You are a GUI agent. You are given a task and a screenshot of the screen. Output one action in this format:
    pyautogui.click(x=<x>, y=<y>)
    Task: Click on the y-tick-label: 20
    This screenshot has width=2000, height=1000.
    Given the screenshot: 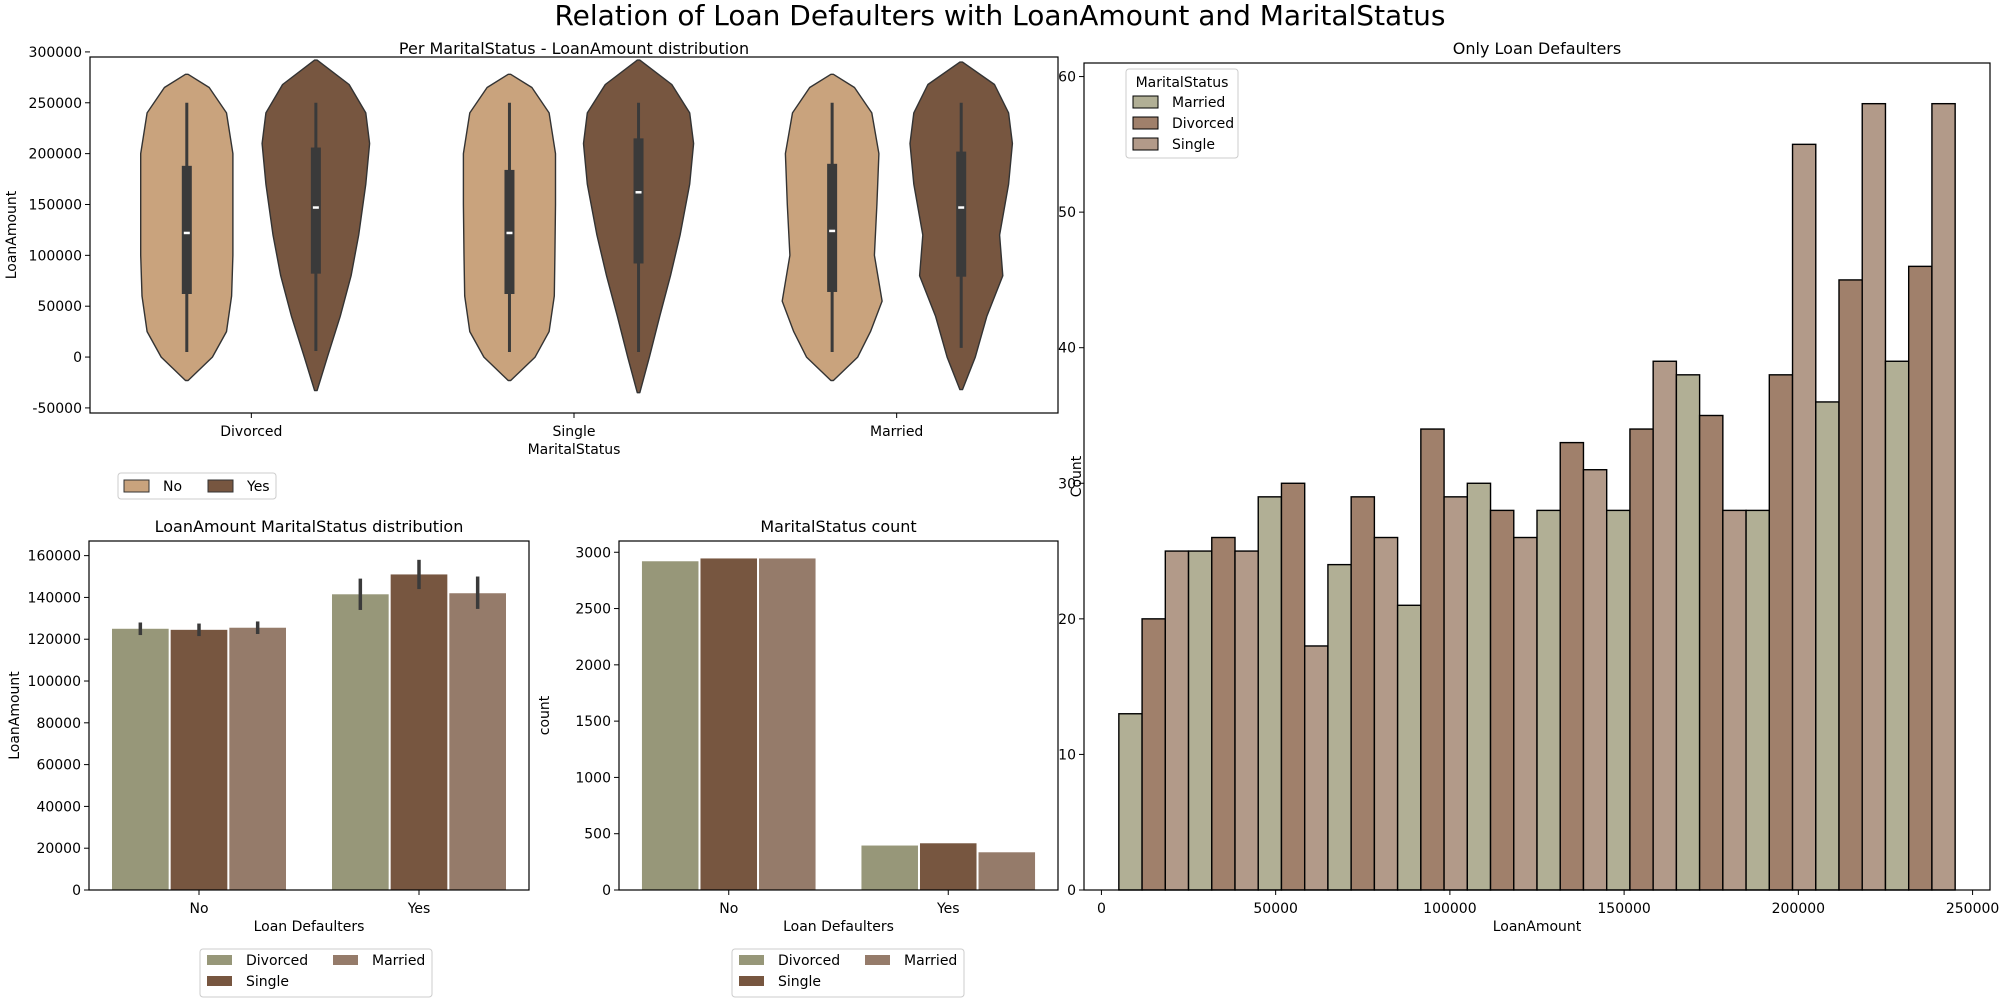 What is the action you would take?
    pyautogui.click(x=1067, y=620)
    